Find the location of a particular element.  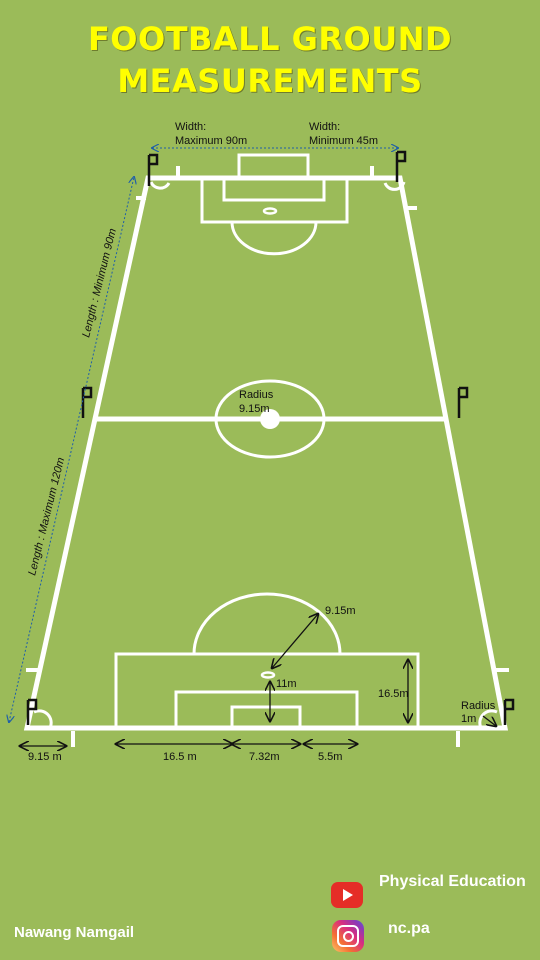

youtube-icon is located at coordinates (347, 895).